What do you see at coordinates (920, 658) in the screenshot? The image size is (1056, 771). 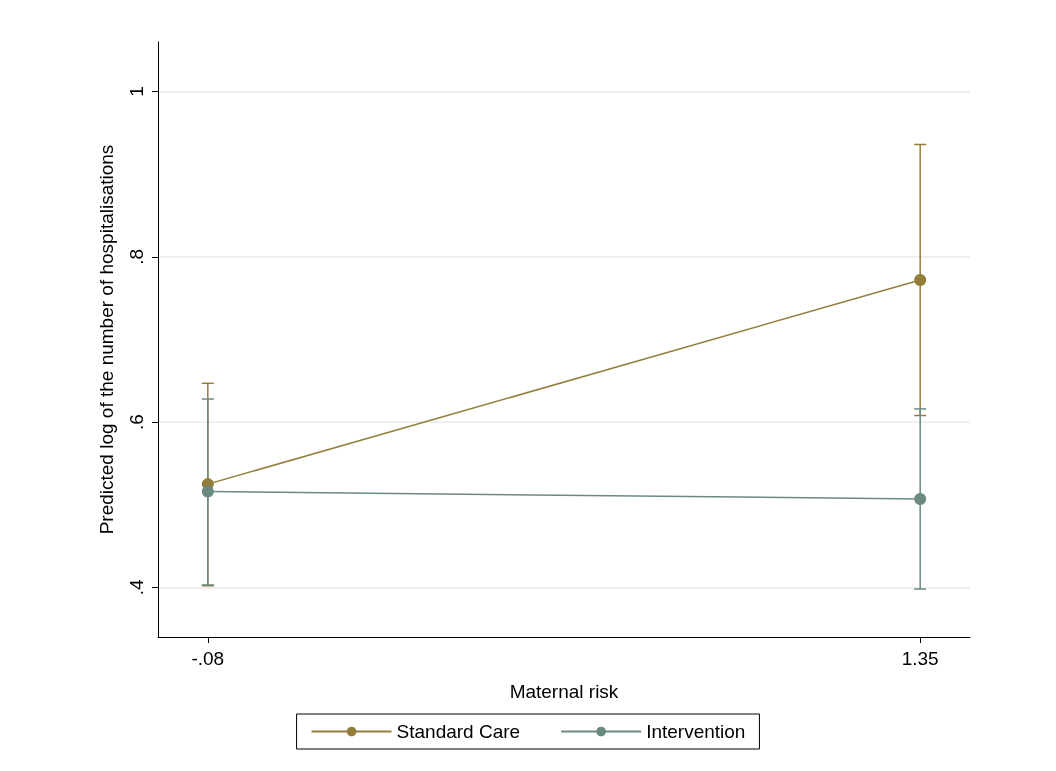 I see `x-tick-label: 1.35` at bounding box center [920, 658].